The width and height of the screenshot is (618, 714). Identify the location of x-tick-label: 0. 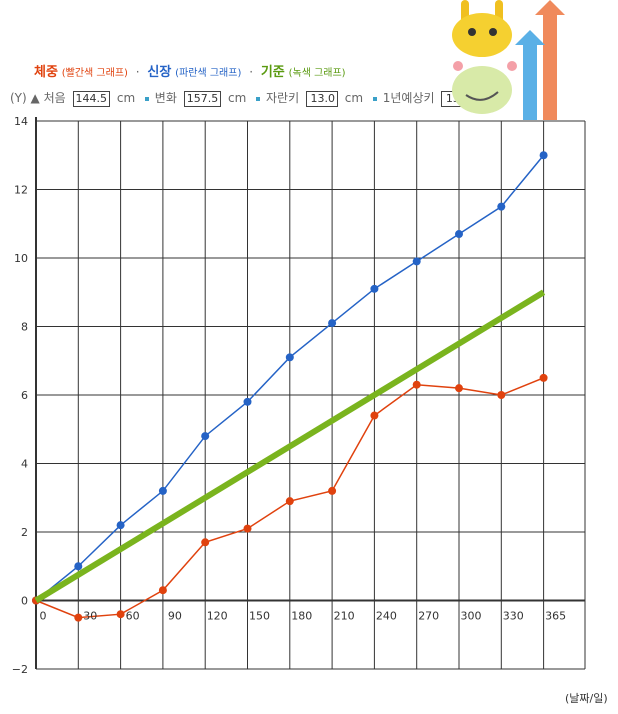
(43, 616).